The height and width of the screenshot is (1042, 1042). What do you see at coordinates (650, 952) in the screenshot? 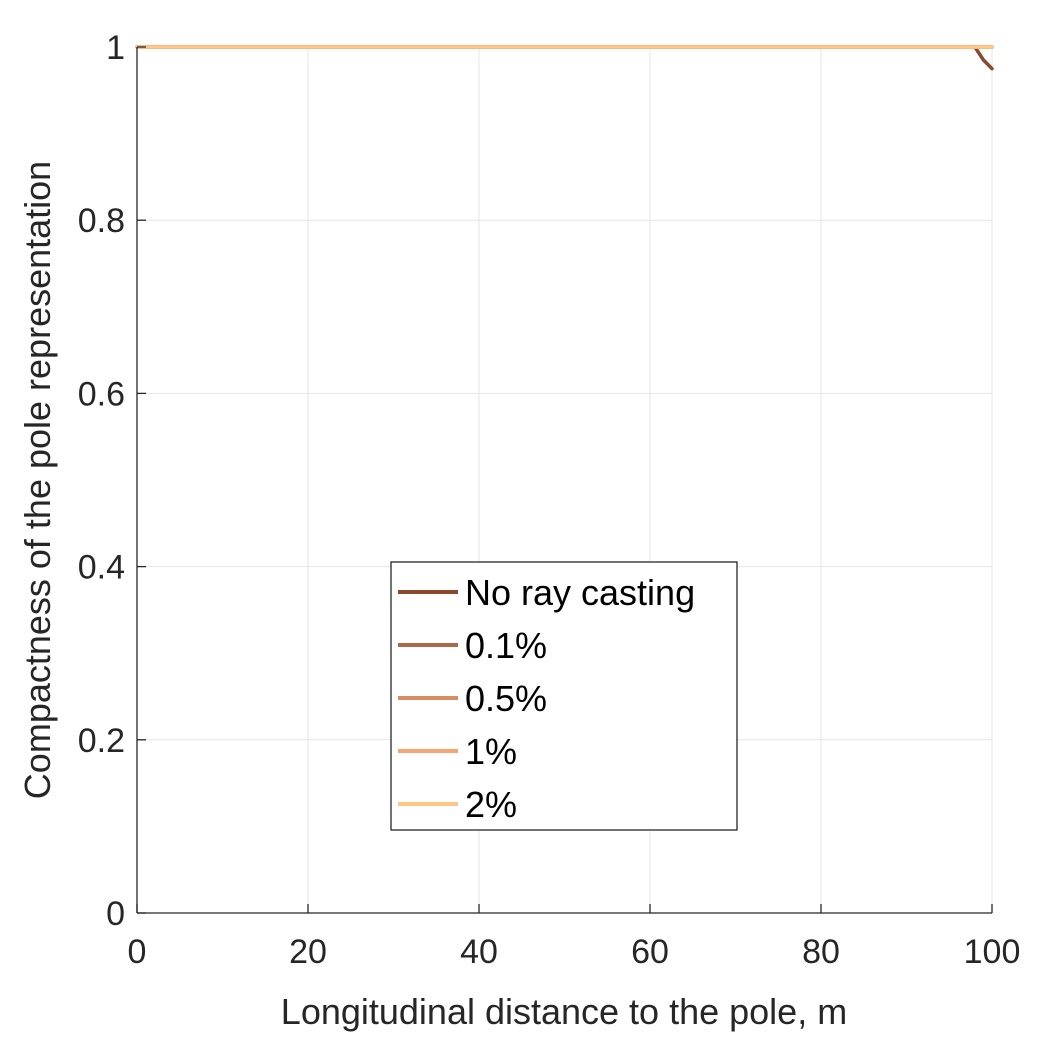
I see `x-tick-label-3: 60` at bounding box center [650, 952].